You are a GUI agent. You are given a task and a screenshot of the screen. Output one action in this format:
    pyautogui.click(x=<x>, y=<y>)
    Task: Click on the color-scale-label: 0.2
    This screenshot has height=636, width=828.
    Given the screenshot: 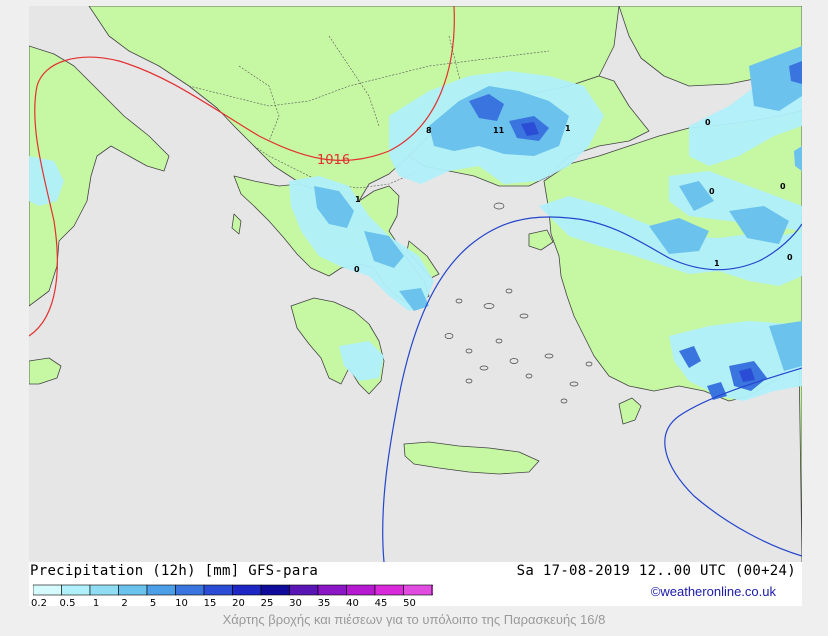 What is the action you would take?
    pyautogui.click(x=39, y=603)
    